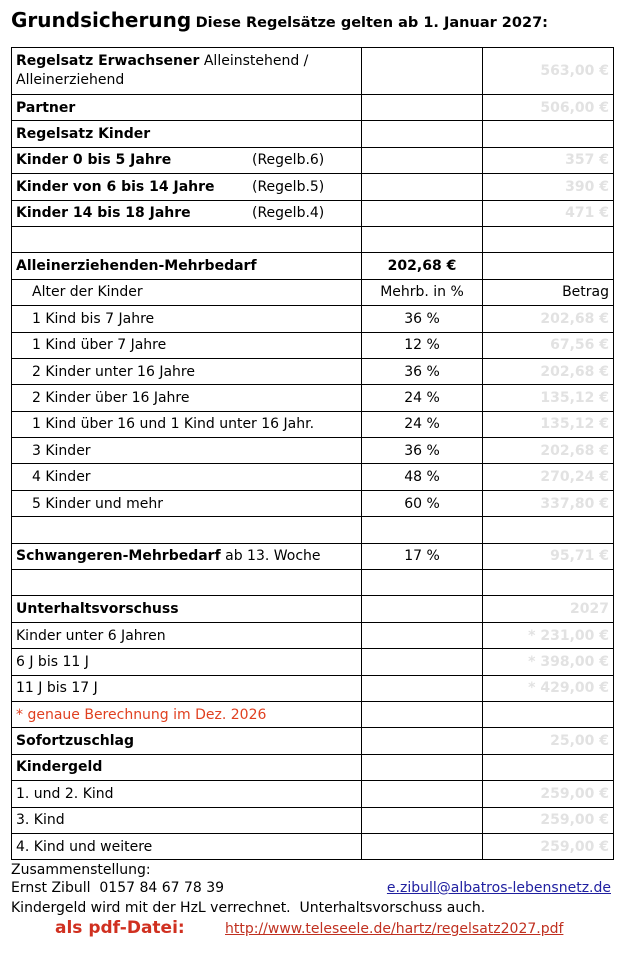 The image size is (627, 957). I want to click on table-row: Regelsatz Kinder, so click(312, 134).